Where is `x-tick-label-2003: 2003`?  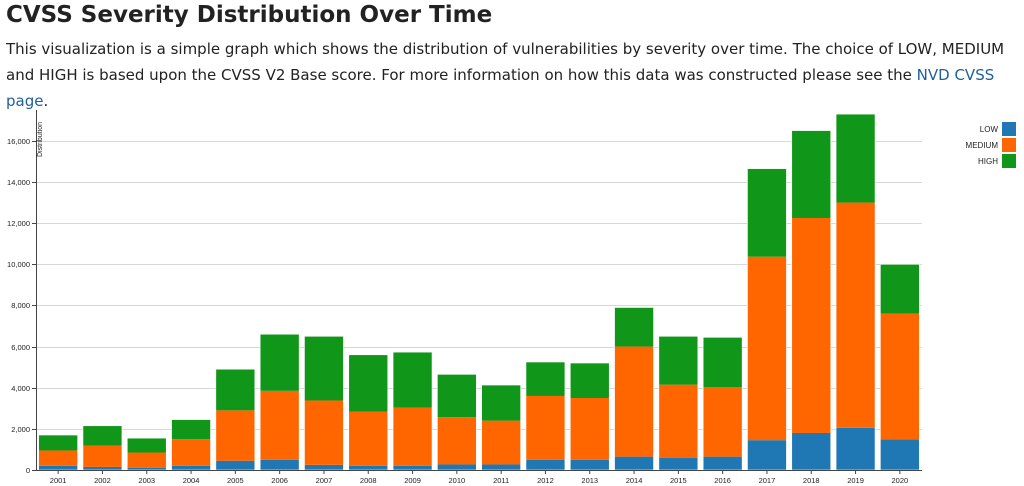
x-tick-label-2003: 2003 is located at coordinates (146, 480).